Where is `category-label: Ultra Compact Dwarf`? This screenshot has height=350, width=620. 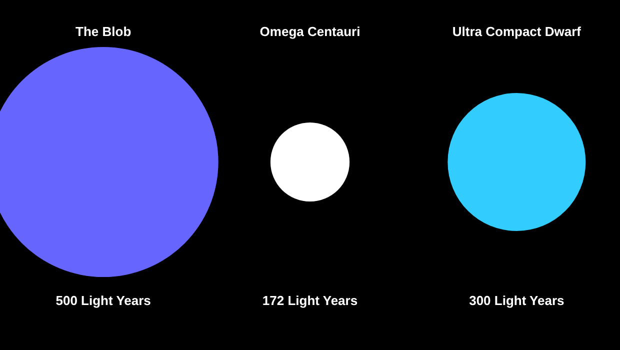 category-label: Ultra Compact Dwarf is located at coordinates (517, 31).